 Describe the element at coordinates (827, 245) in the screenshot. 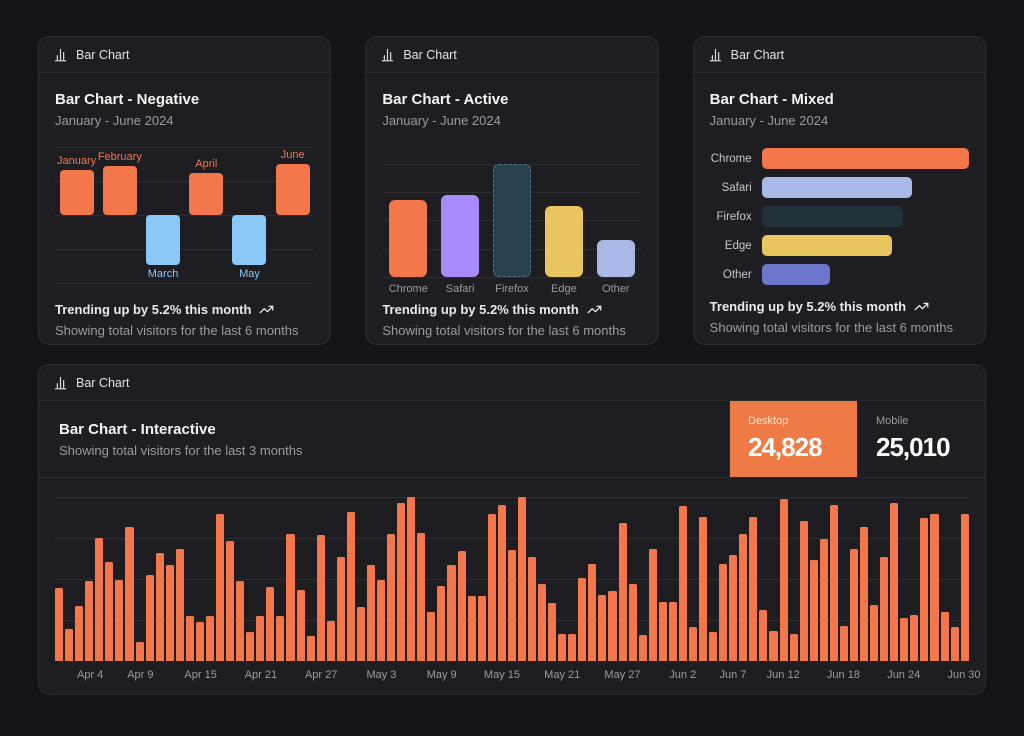

I see `bar-edge` at that location.